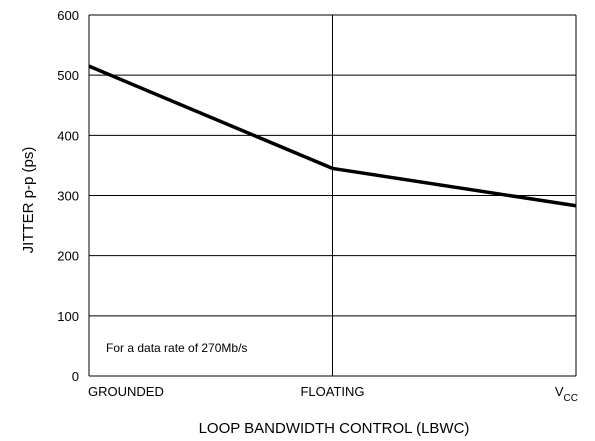  I want to click on y-axis-label: JITTER p-p (ps), so click(28, 200).